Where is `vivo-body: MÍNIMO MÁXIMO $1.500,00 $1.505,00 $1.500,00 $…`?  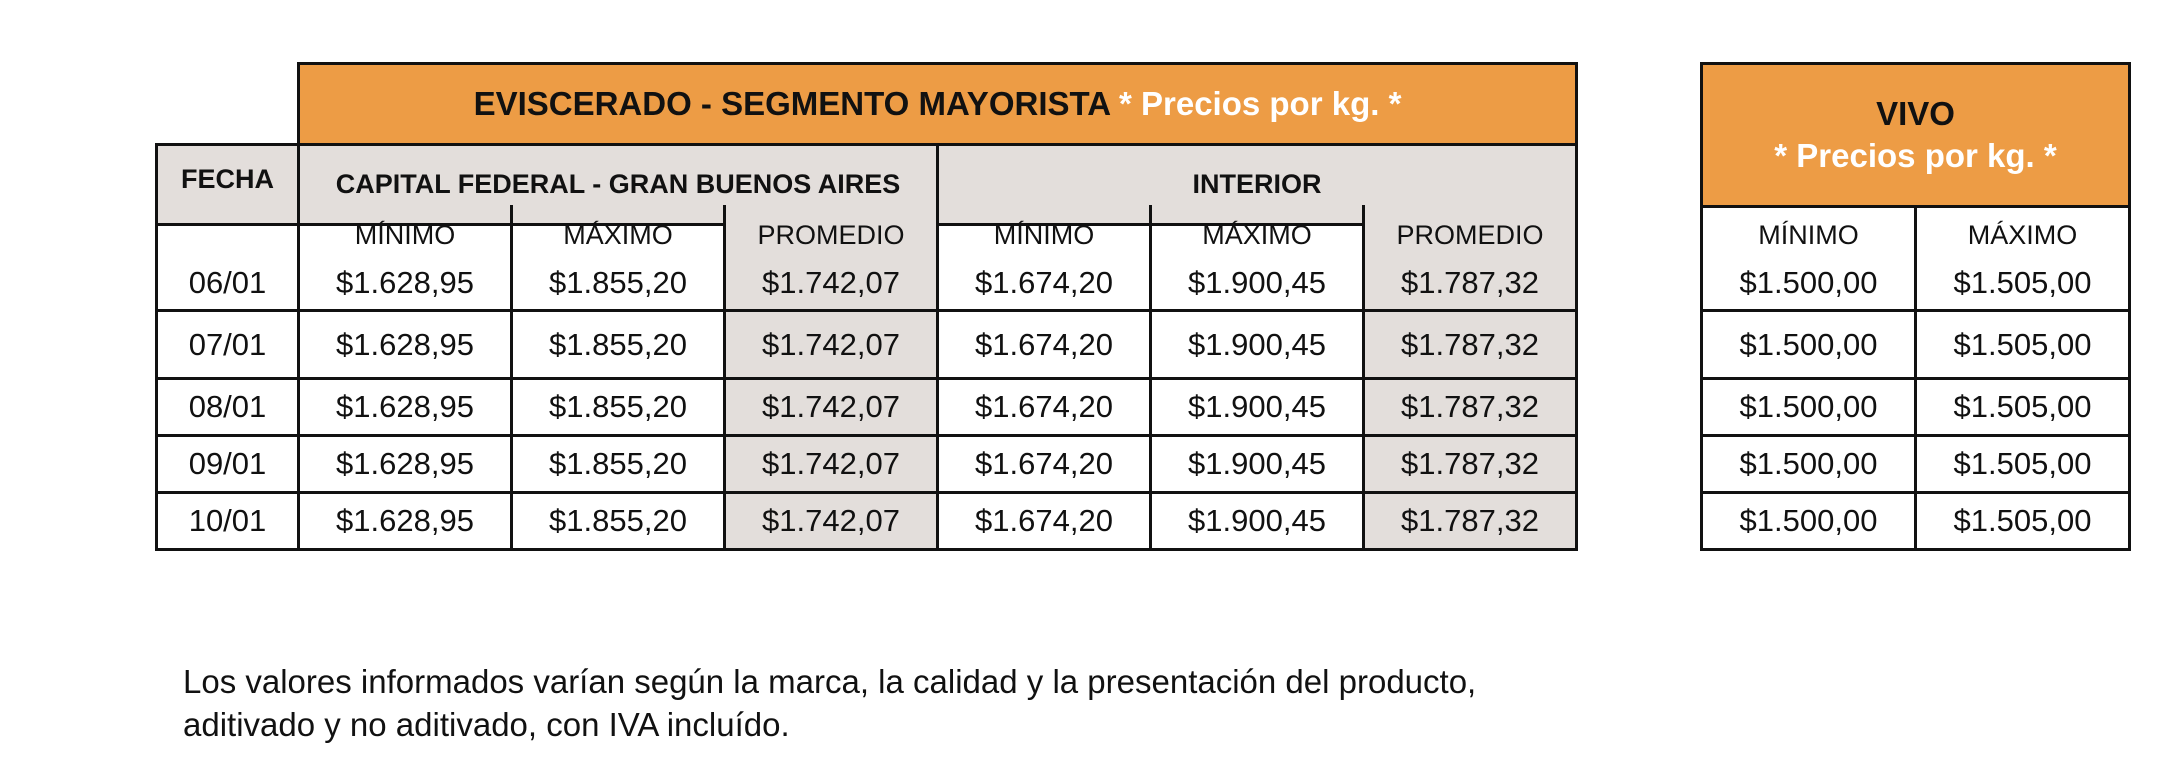 vivo-body: MÍNIMO MÁXIMO $1.500,00 $1.505,00 $1.500,00 $… is located at coordinates (1915, 378).